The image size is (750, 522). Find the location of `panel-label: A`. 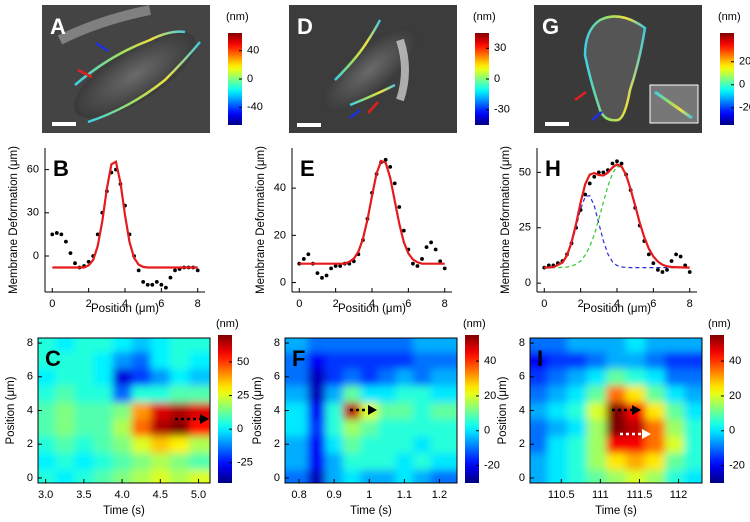

panel-label: A is located at coordinates (58, 26).